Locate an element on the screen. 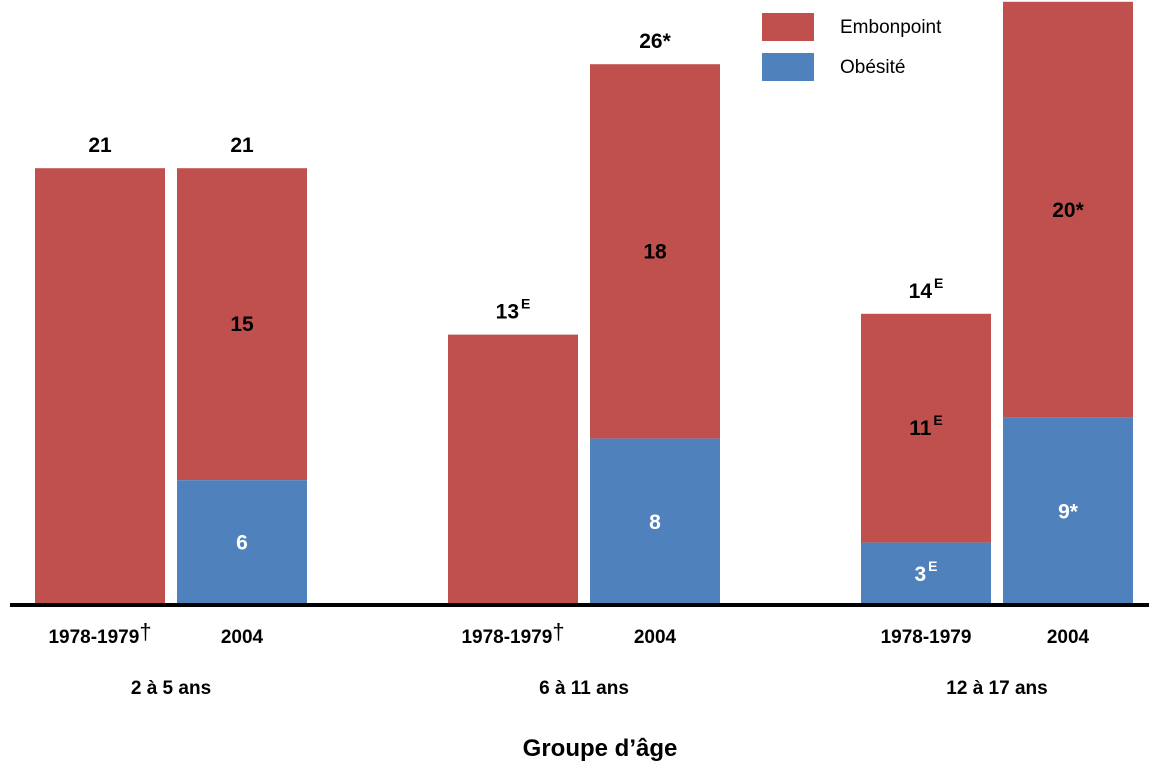  group-0-bar-0-category-label: 1978-1979† is located at coordinates (99, 633).